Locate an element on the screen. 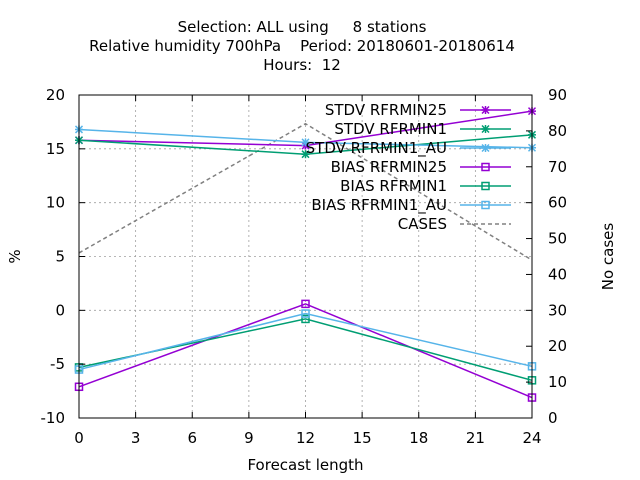 The height and width of the screenshot is (480, 640). y-tick-label: 10 is located at coordinates (55, 203).